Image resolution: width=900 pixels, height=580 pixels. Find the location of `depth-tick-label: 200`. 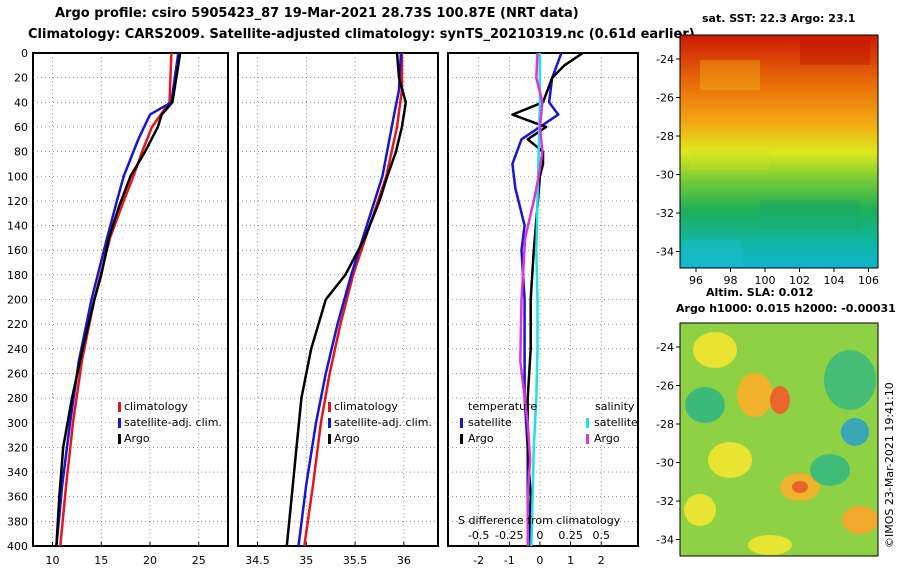

depth-tick-label: 200 is located at coordinates (17, 300).